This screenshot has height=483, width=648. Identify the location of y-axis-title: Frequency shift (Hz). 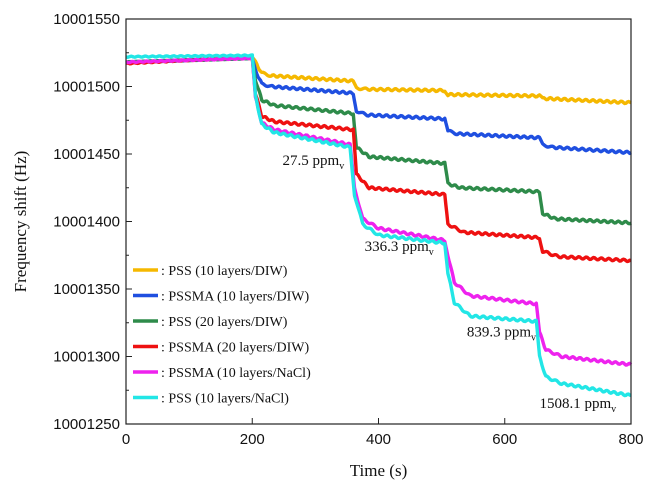
(20, 222).